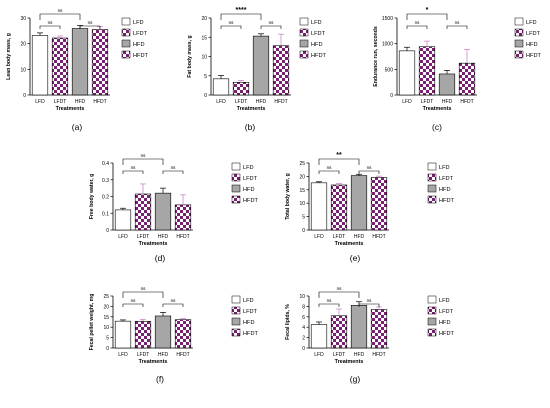 The width and height of the screenshot is (550, 408). I want to click on y-axis-label: Fecal pellet weight, mg, so click(92, 322).